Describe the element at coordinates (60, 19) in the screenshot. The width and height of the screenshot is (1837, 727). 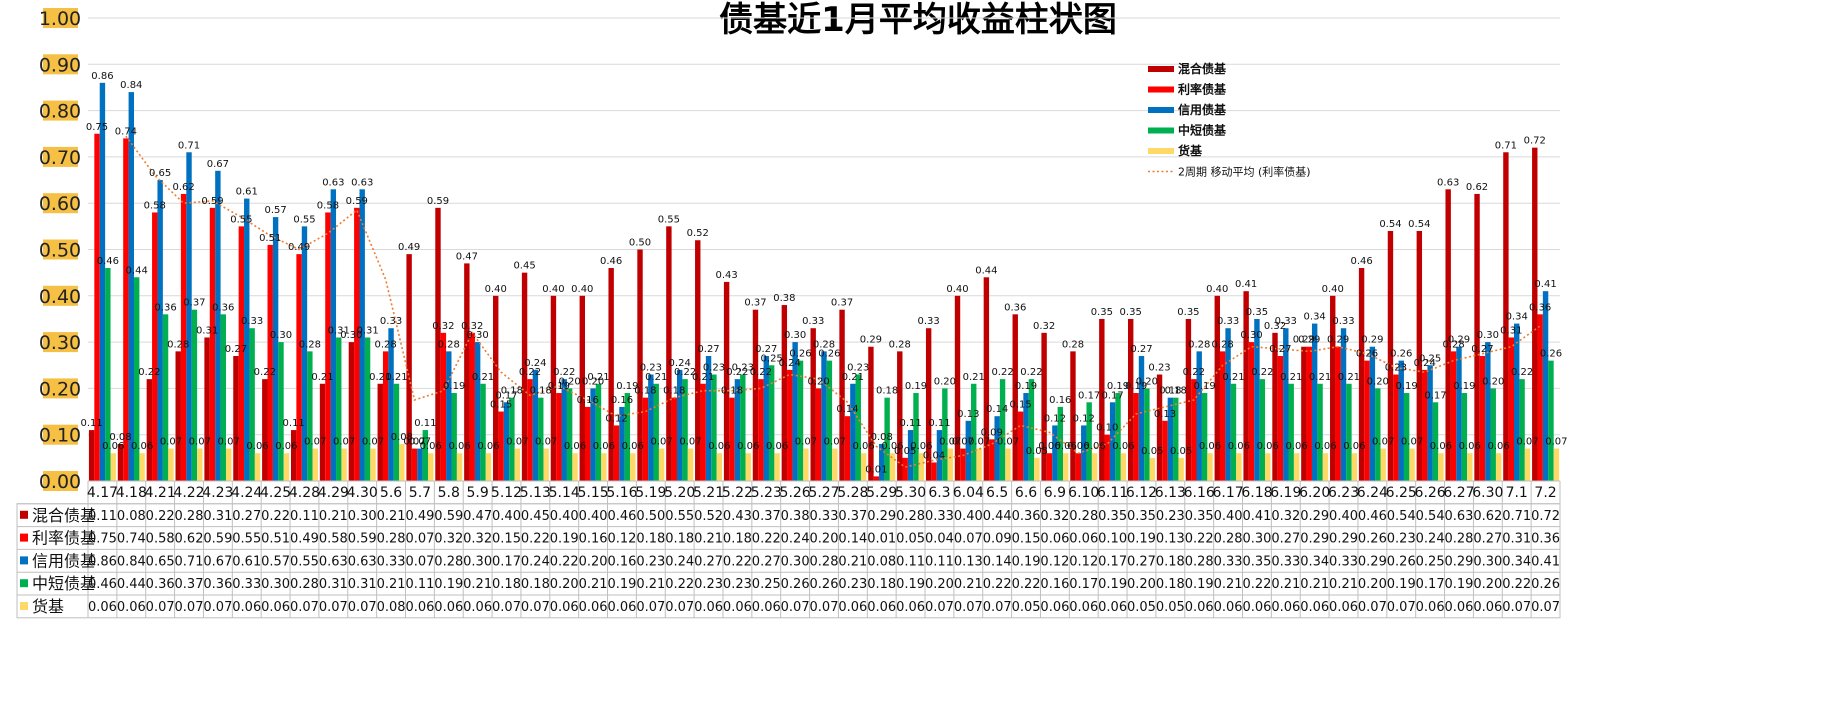
I see `y-tick-label: 1.00` at that location.